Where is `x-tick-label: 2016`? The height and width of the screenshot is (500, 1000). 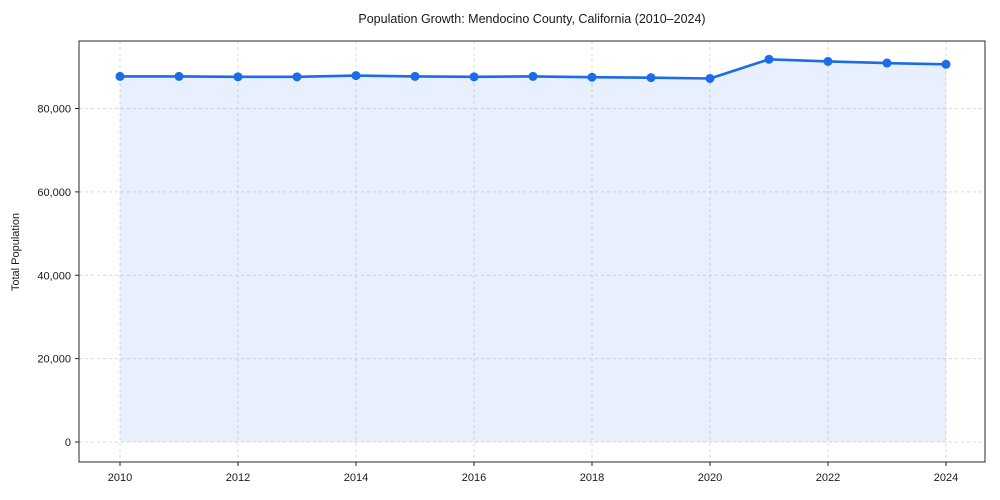 x-tick-label: 2016 is located at coordinates (474, 478).